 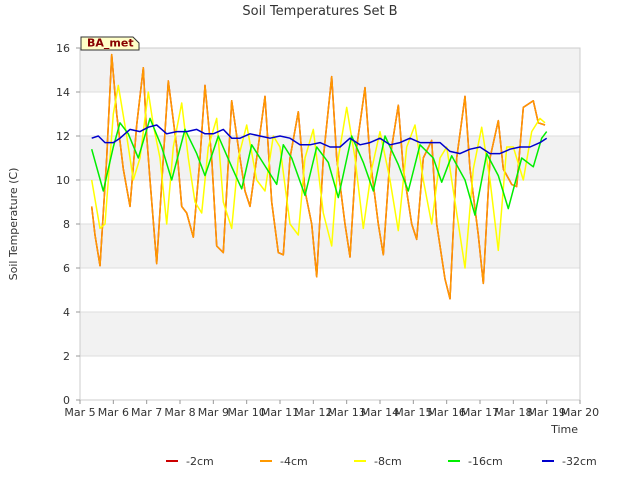 What do you see at coordinates (146, 412) in the screenshot?
I see `x-tick-label: Mar 7` at bounding box center [146, 412].